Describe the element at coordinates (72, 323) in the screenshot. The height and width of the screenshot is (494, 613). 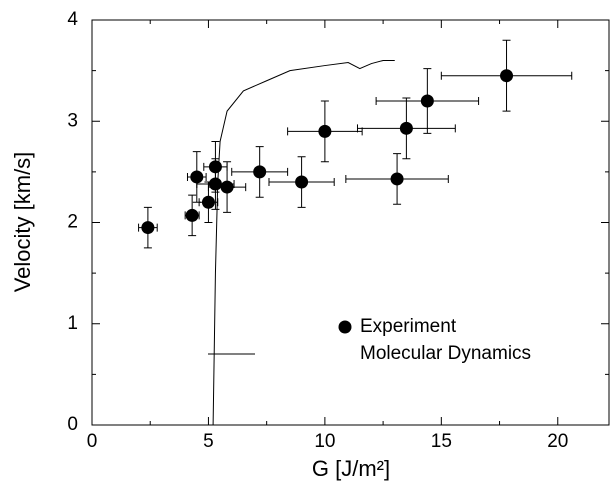
I see `y-tick-label: 1` at that location.